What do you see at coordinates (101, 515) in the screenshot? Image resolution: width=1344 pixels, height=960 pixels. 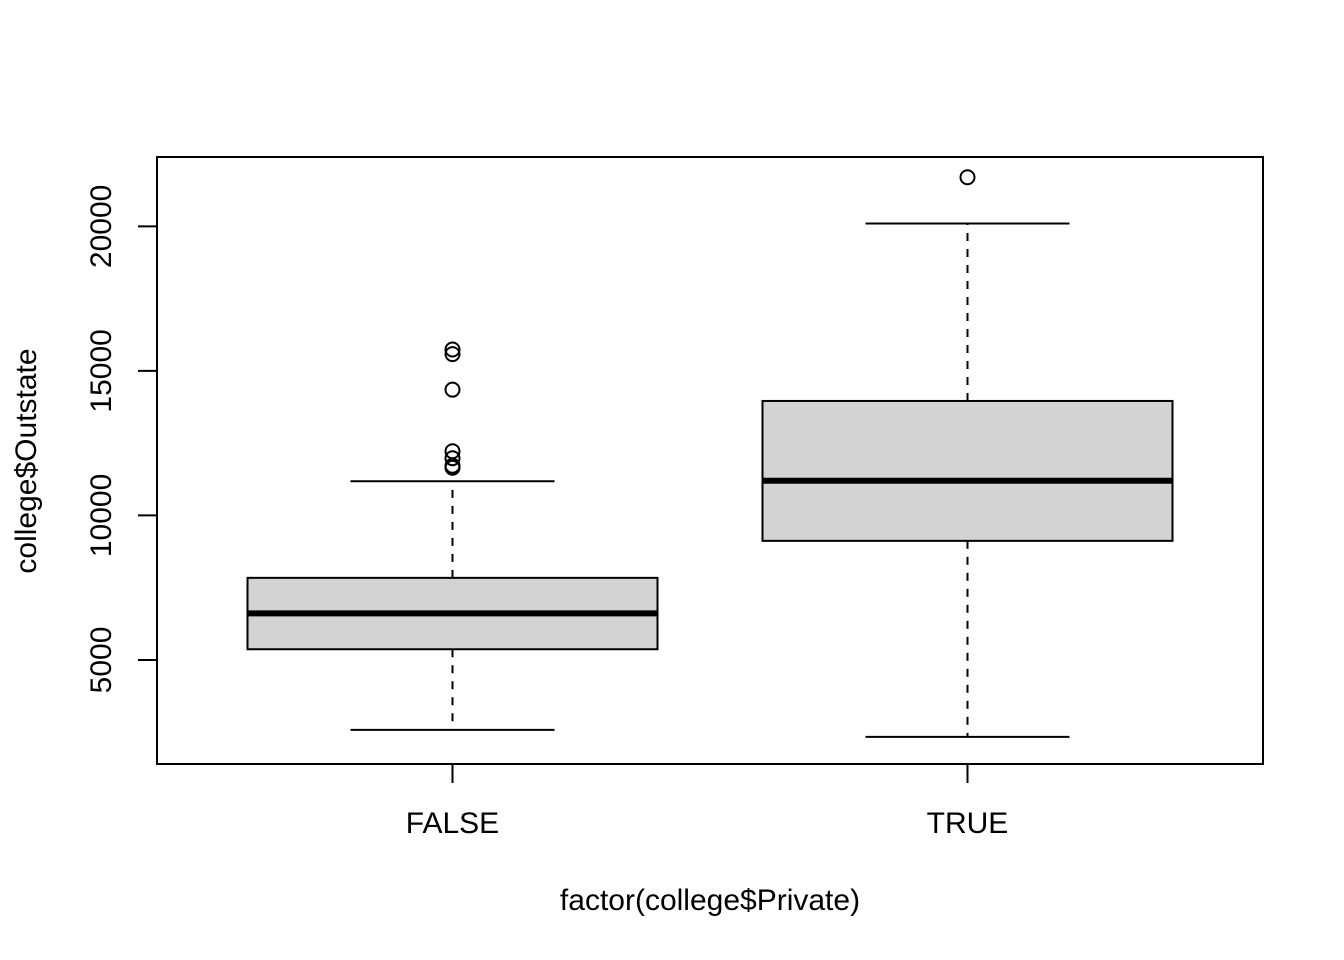 I see `y-tick-label: 10000` at bounding box center [101, 515].